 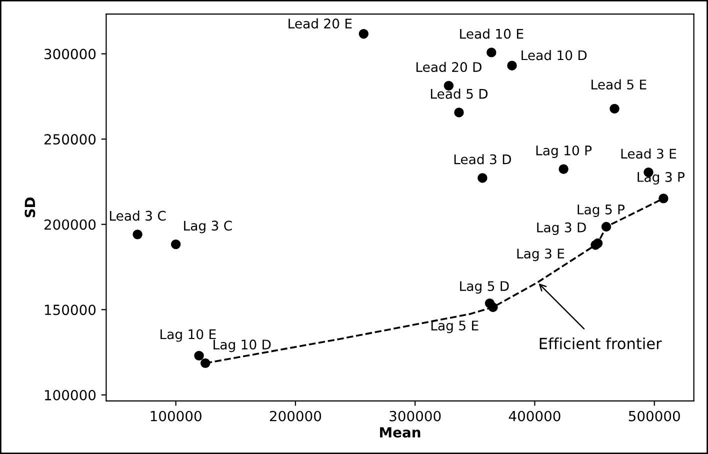 I want to click on x-tick-label: 100000, so click(x=176, y=416).